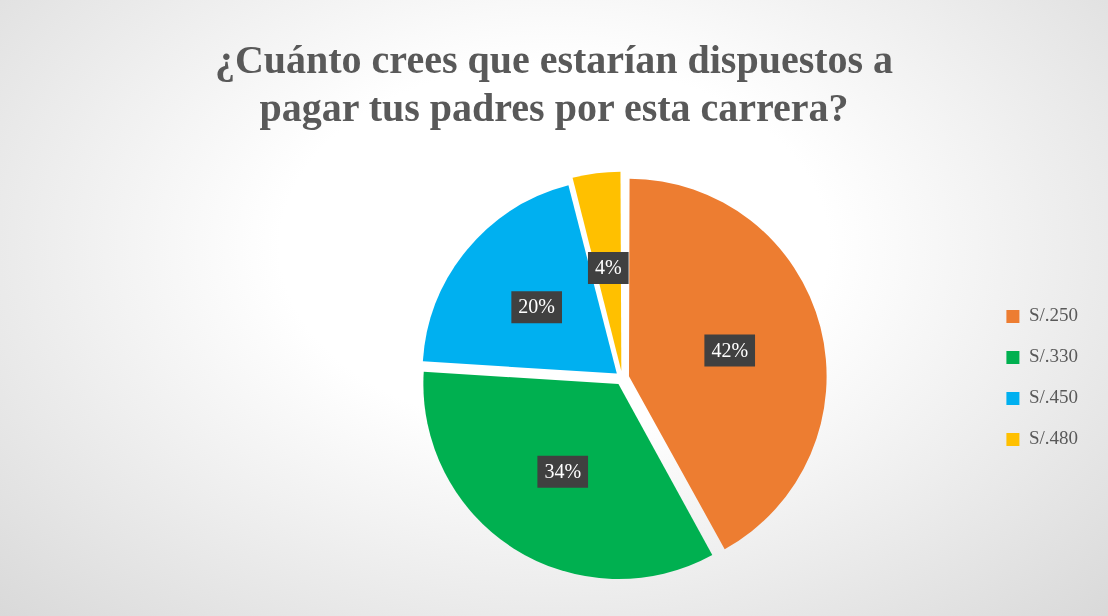 This screenshot has width=1108, height=616. Describe the element at coordinates (1053, 356) in the screenshot. I see `legend-label: S/.330` at that location.